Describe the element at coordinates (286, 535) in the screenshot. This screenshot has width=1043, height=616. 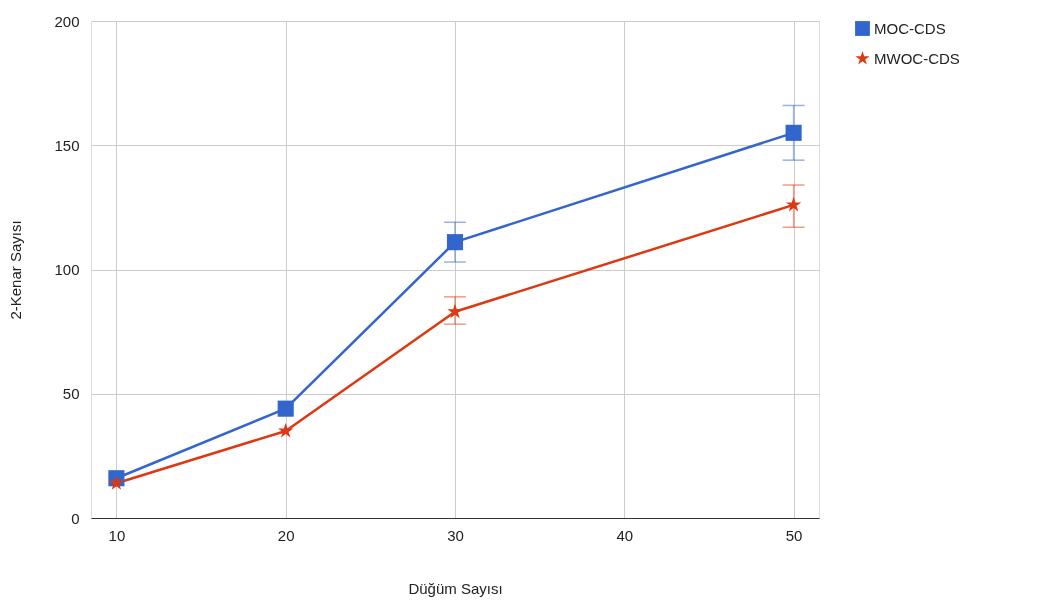
I see `x-tick-label: 20` at that location.